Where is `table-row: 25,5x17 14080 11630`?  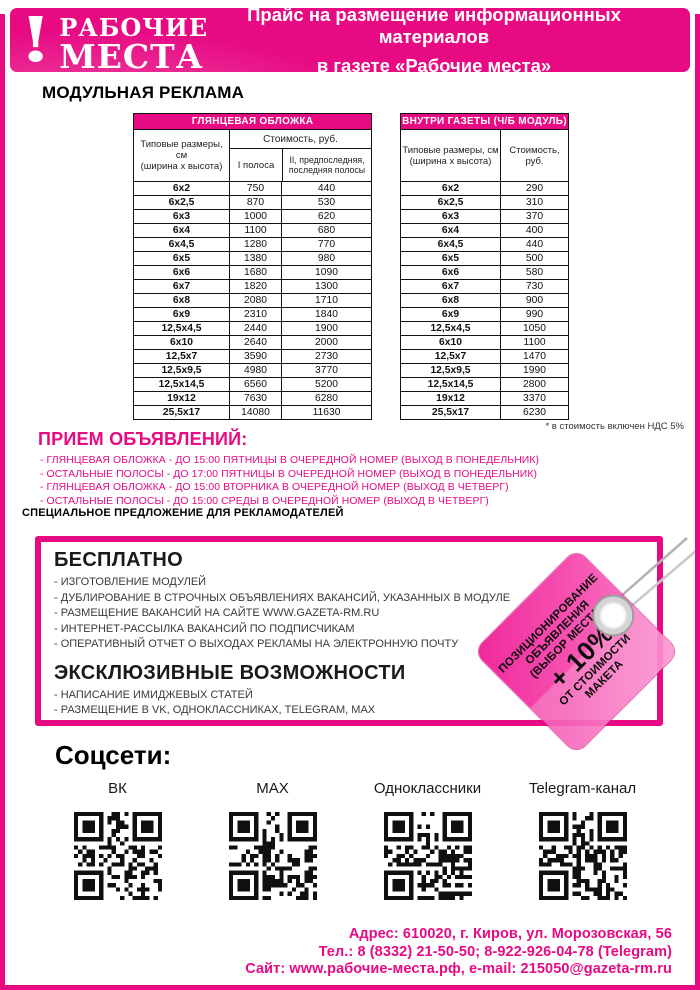 table-row: 25,5x17 14080 11630 is located at coordinates (252, 412).